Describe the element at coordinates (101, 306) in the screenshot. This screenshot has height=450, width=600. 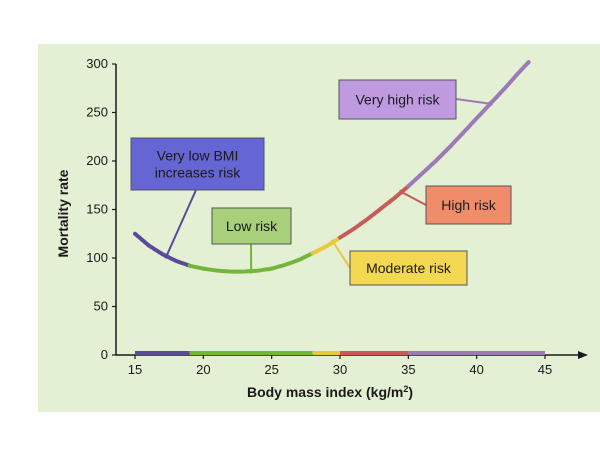
I see `y-tick-label: 50` at that location.